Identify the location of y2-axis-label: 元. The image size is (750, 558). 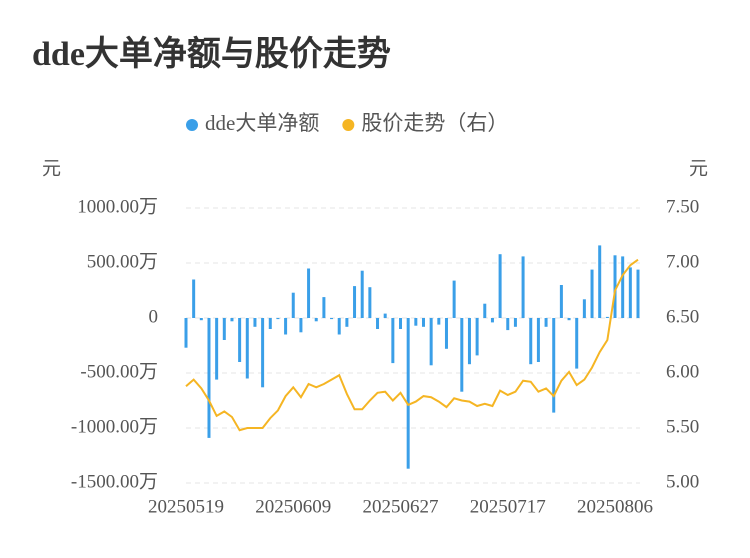
(698, 168).